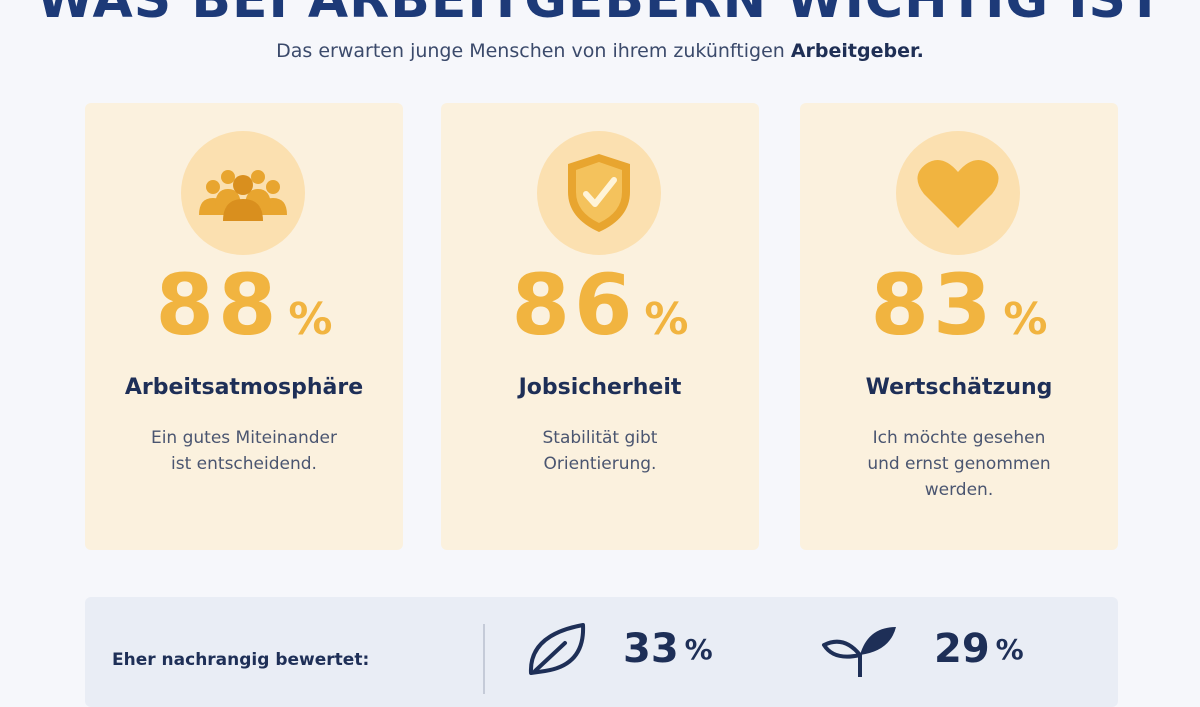 This screenshot has width=1200, height=707. I want to click on page-title: WAS BEI ARBEITGEBERN WICHTIG IST, so click(600, 15).